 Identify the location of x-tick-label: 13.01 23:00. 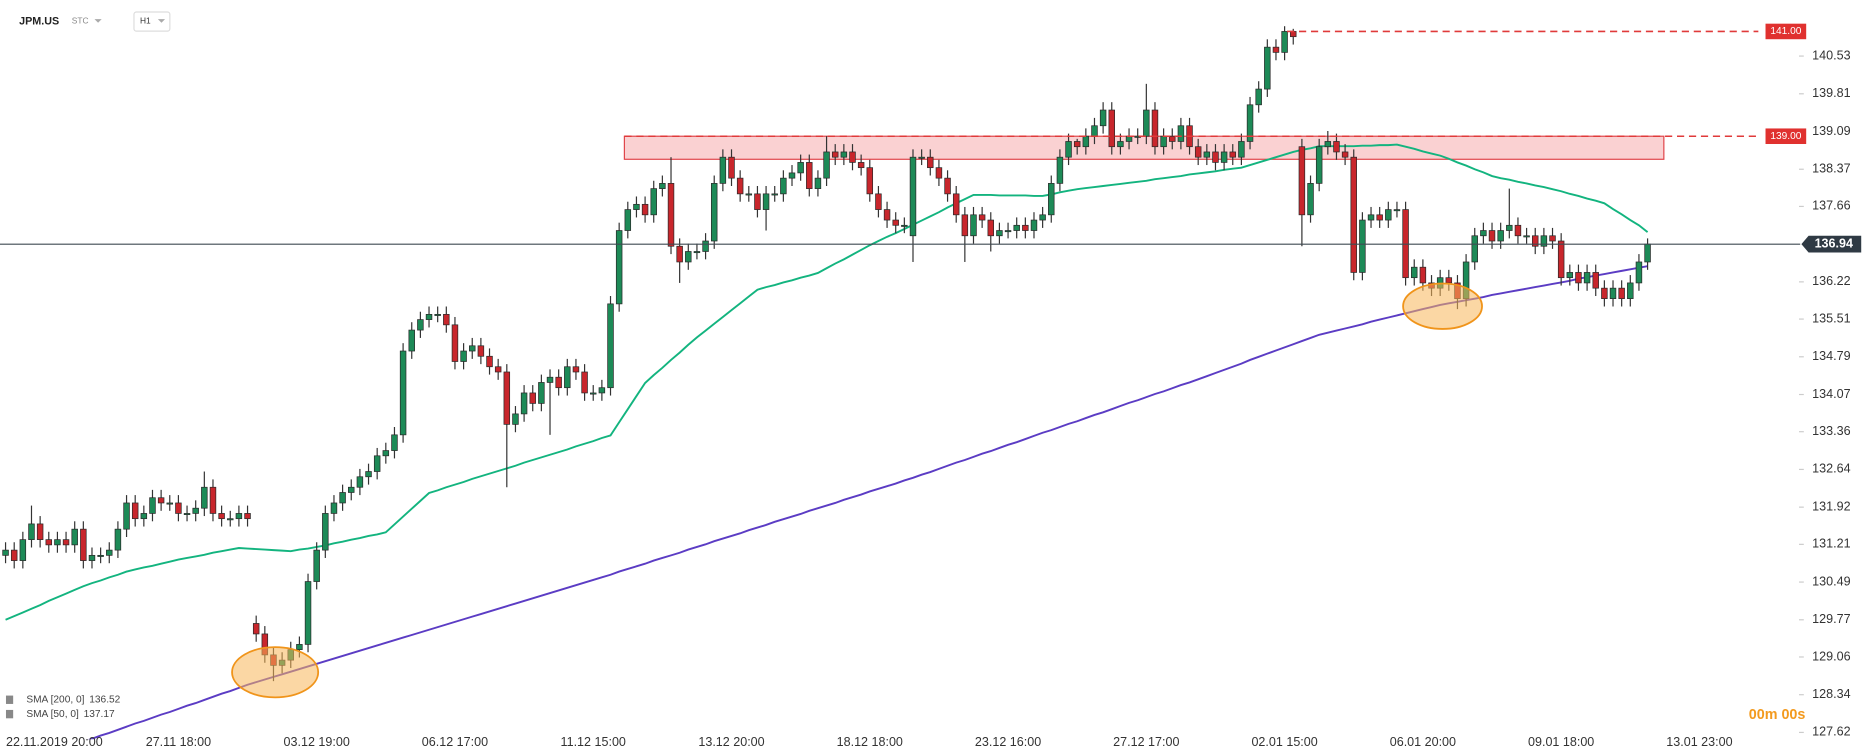
(1699, 742).